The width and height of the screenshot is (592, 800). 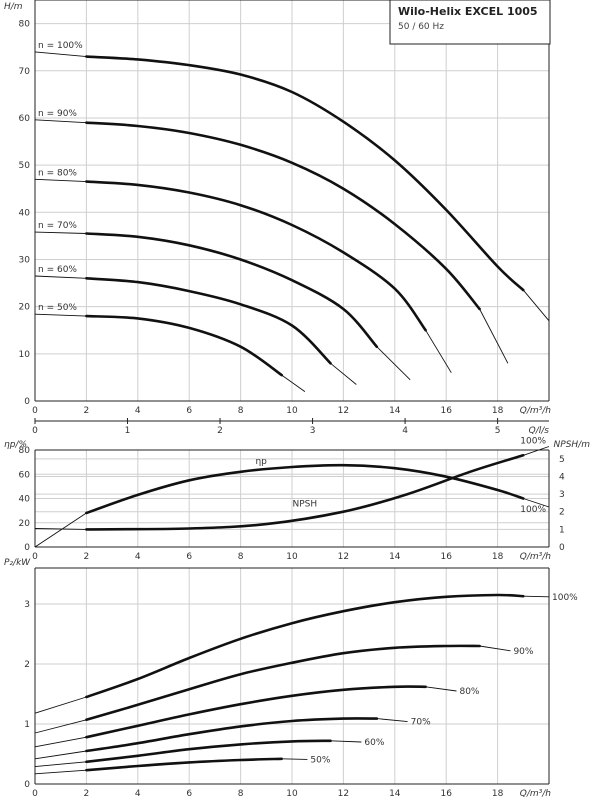 I want to click on y2-tick-label: 4, so click(x=562, y=477).